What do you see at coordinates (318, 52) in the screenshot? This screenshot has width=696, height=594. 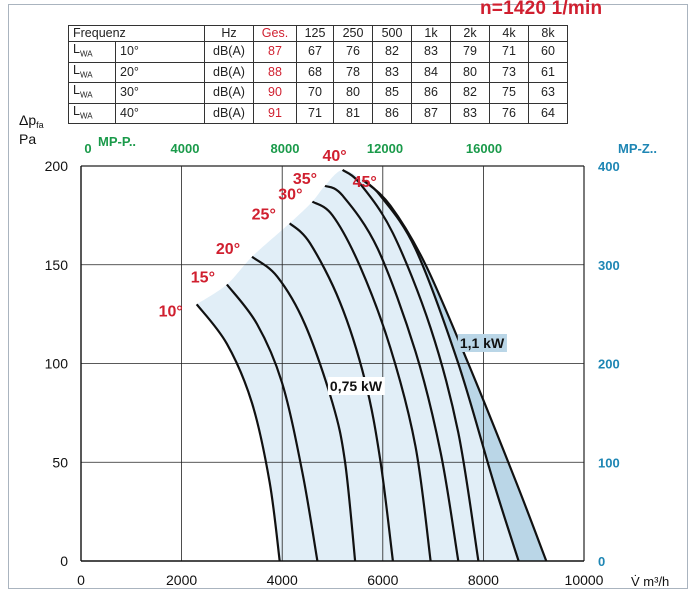 I see `table-row: LWA 10° dB(A) 87 67 76 82 83 79 71 60` at bounding box center [318, 52].